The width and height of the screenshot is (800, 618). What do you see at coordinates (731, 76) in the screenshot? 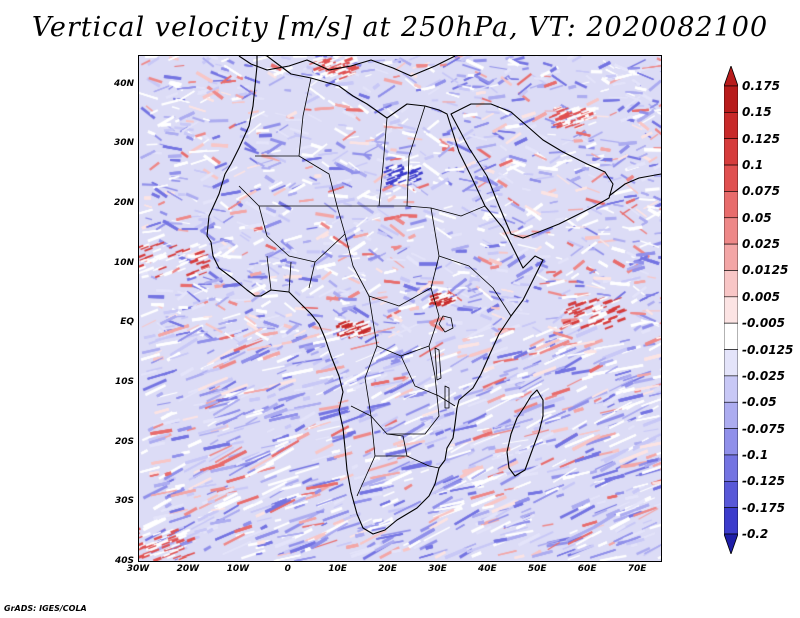
I see `colorbar-max-arrow` at bounding box center [731, 76].